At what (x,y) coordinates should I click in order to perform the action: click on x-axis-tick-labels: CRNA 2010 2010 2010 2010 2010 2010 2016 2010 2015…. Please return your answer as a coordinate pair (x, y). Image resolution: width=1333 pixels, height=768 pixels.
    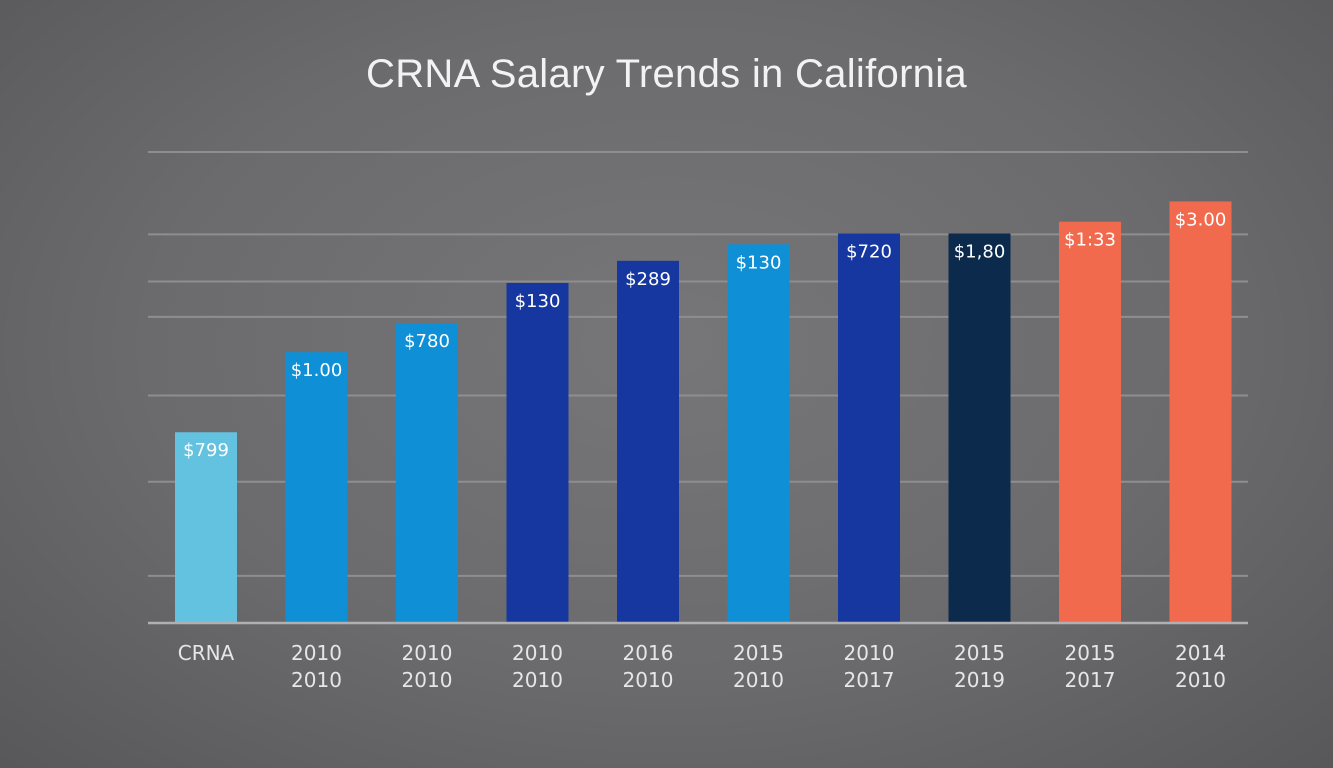
    Looking at the image, I should click on (702, 666).